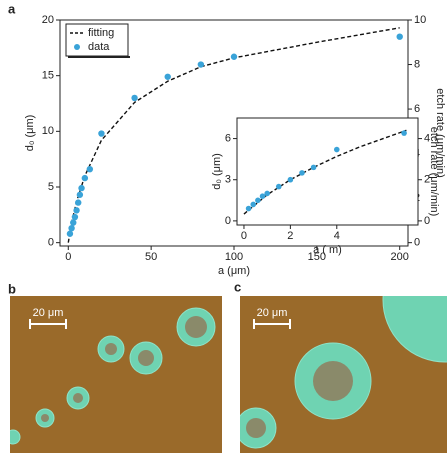 The width and height of the screenshot is (447, 458). What do you see at coordinates (12, 8) in the screenshot?
I see `panel-label: a` at bounding box center [12, 8].